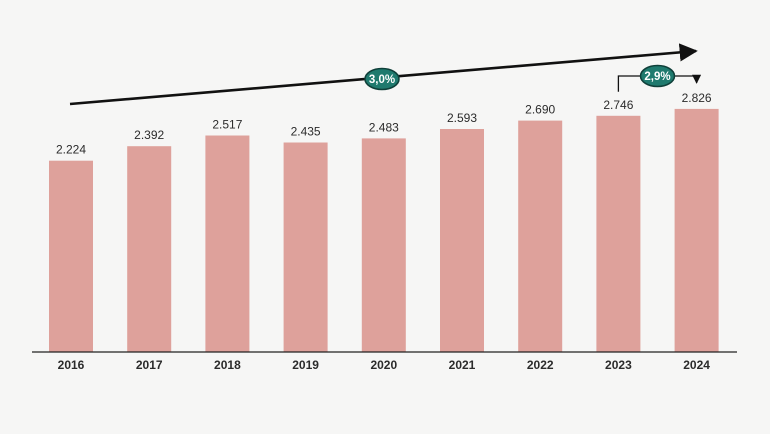  I want to click on x-tick-2019: 2019, so click(305, 365).